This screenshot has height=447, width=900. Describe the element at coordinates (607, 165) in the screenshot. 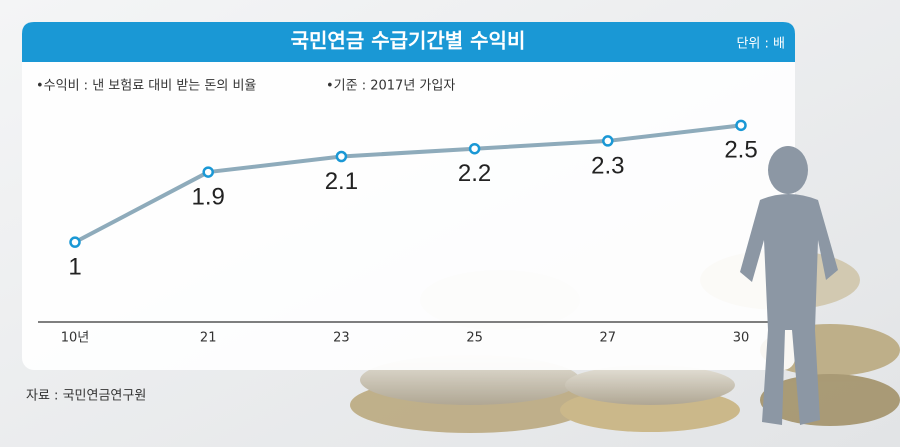

I see `value-label: 2.3` at that location.